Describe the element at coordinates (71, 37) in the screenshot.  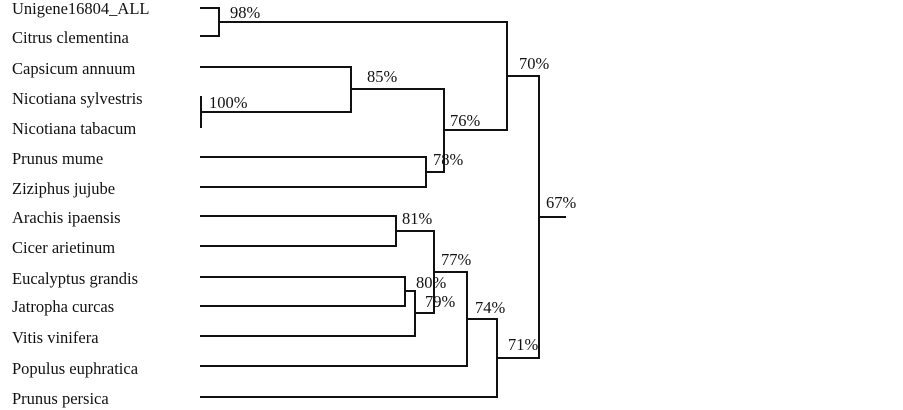
I see `taxon-label-2: Citrus clementina` at that location.